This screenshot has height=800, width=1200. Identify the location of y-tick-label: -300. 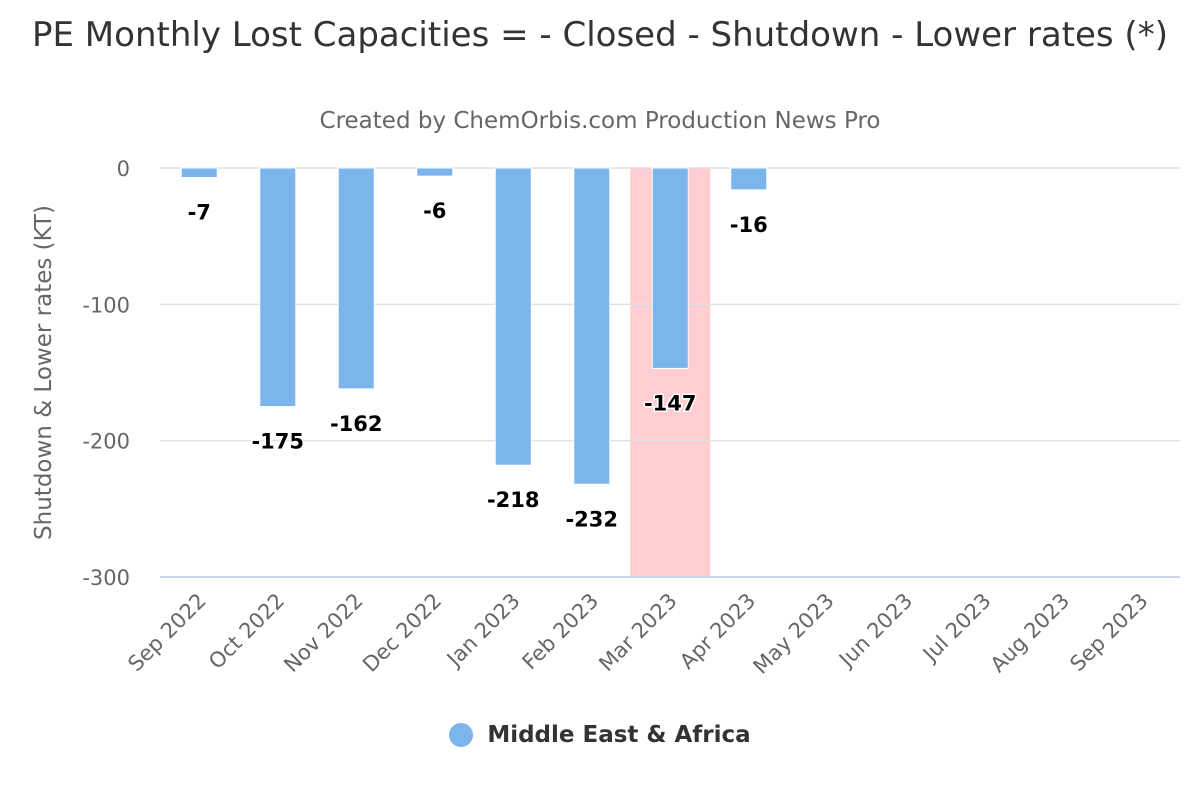
(106, 578).